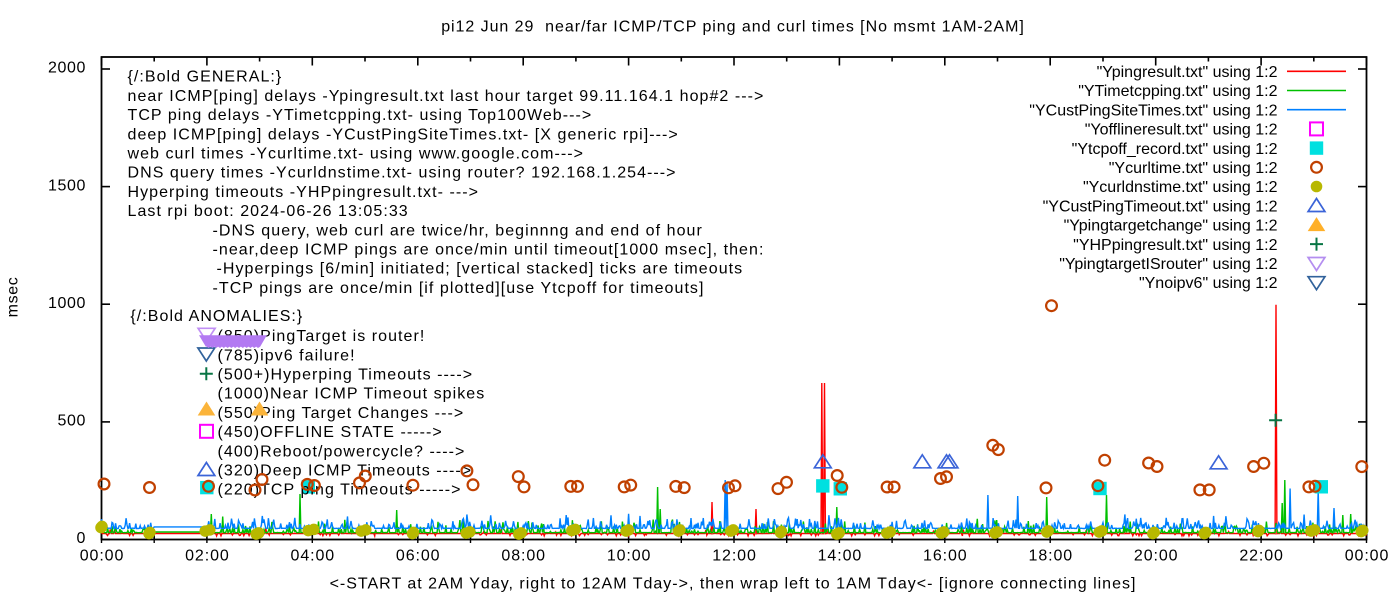 The width and height of the screenshot is (1400, 605). I want to click on svg-text: 02:00, so click(207, 556).